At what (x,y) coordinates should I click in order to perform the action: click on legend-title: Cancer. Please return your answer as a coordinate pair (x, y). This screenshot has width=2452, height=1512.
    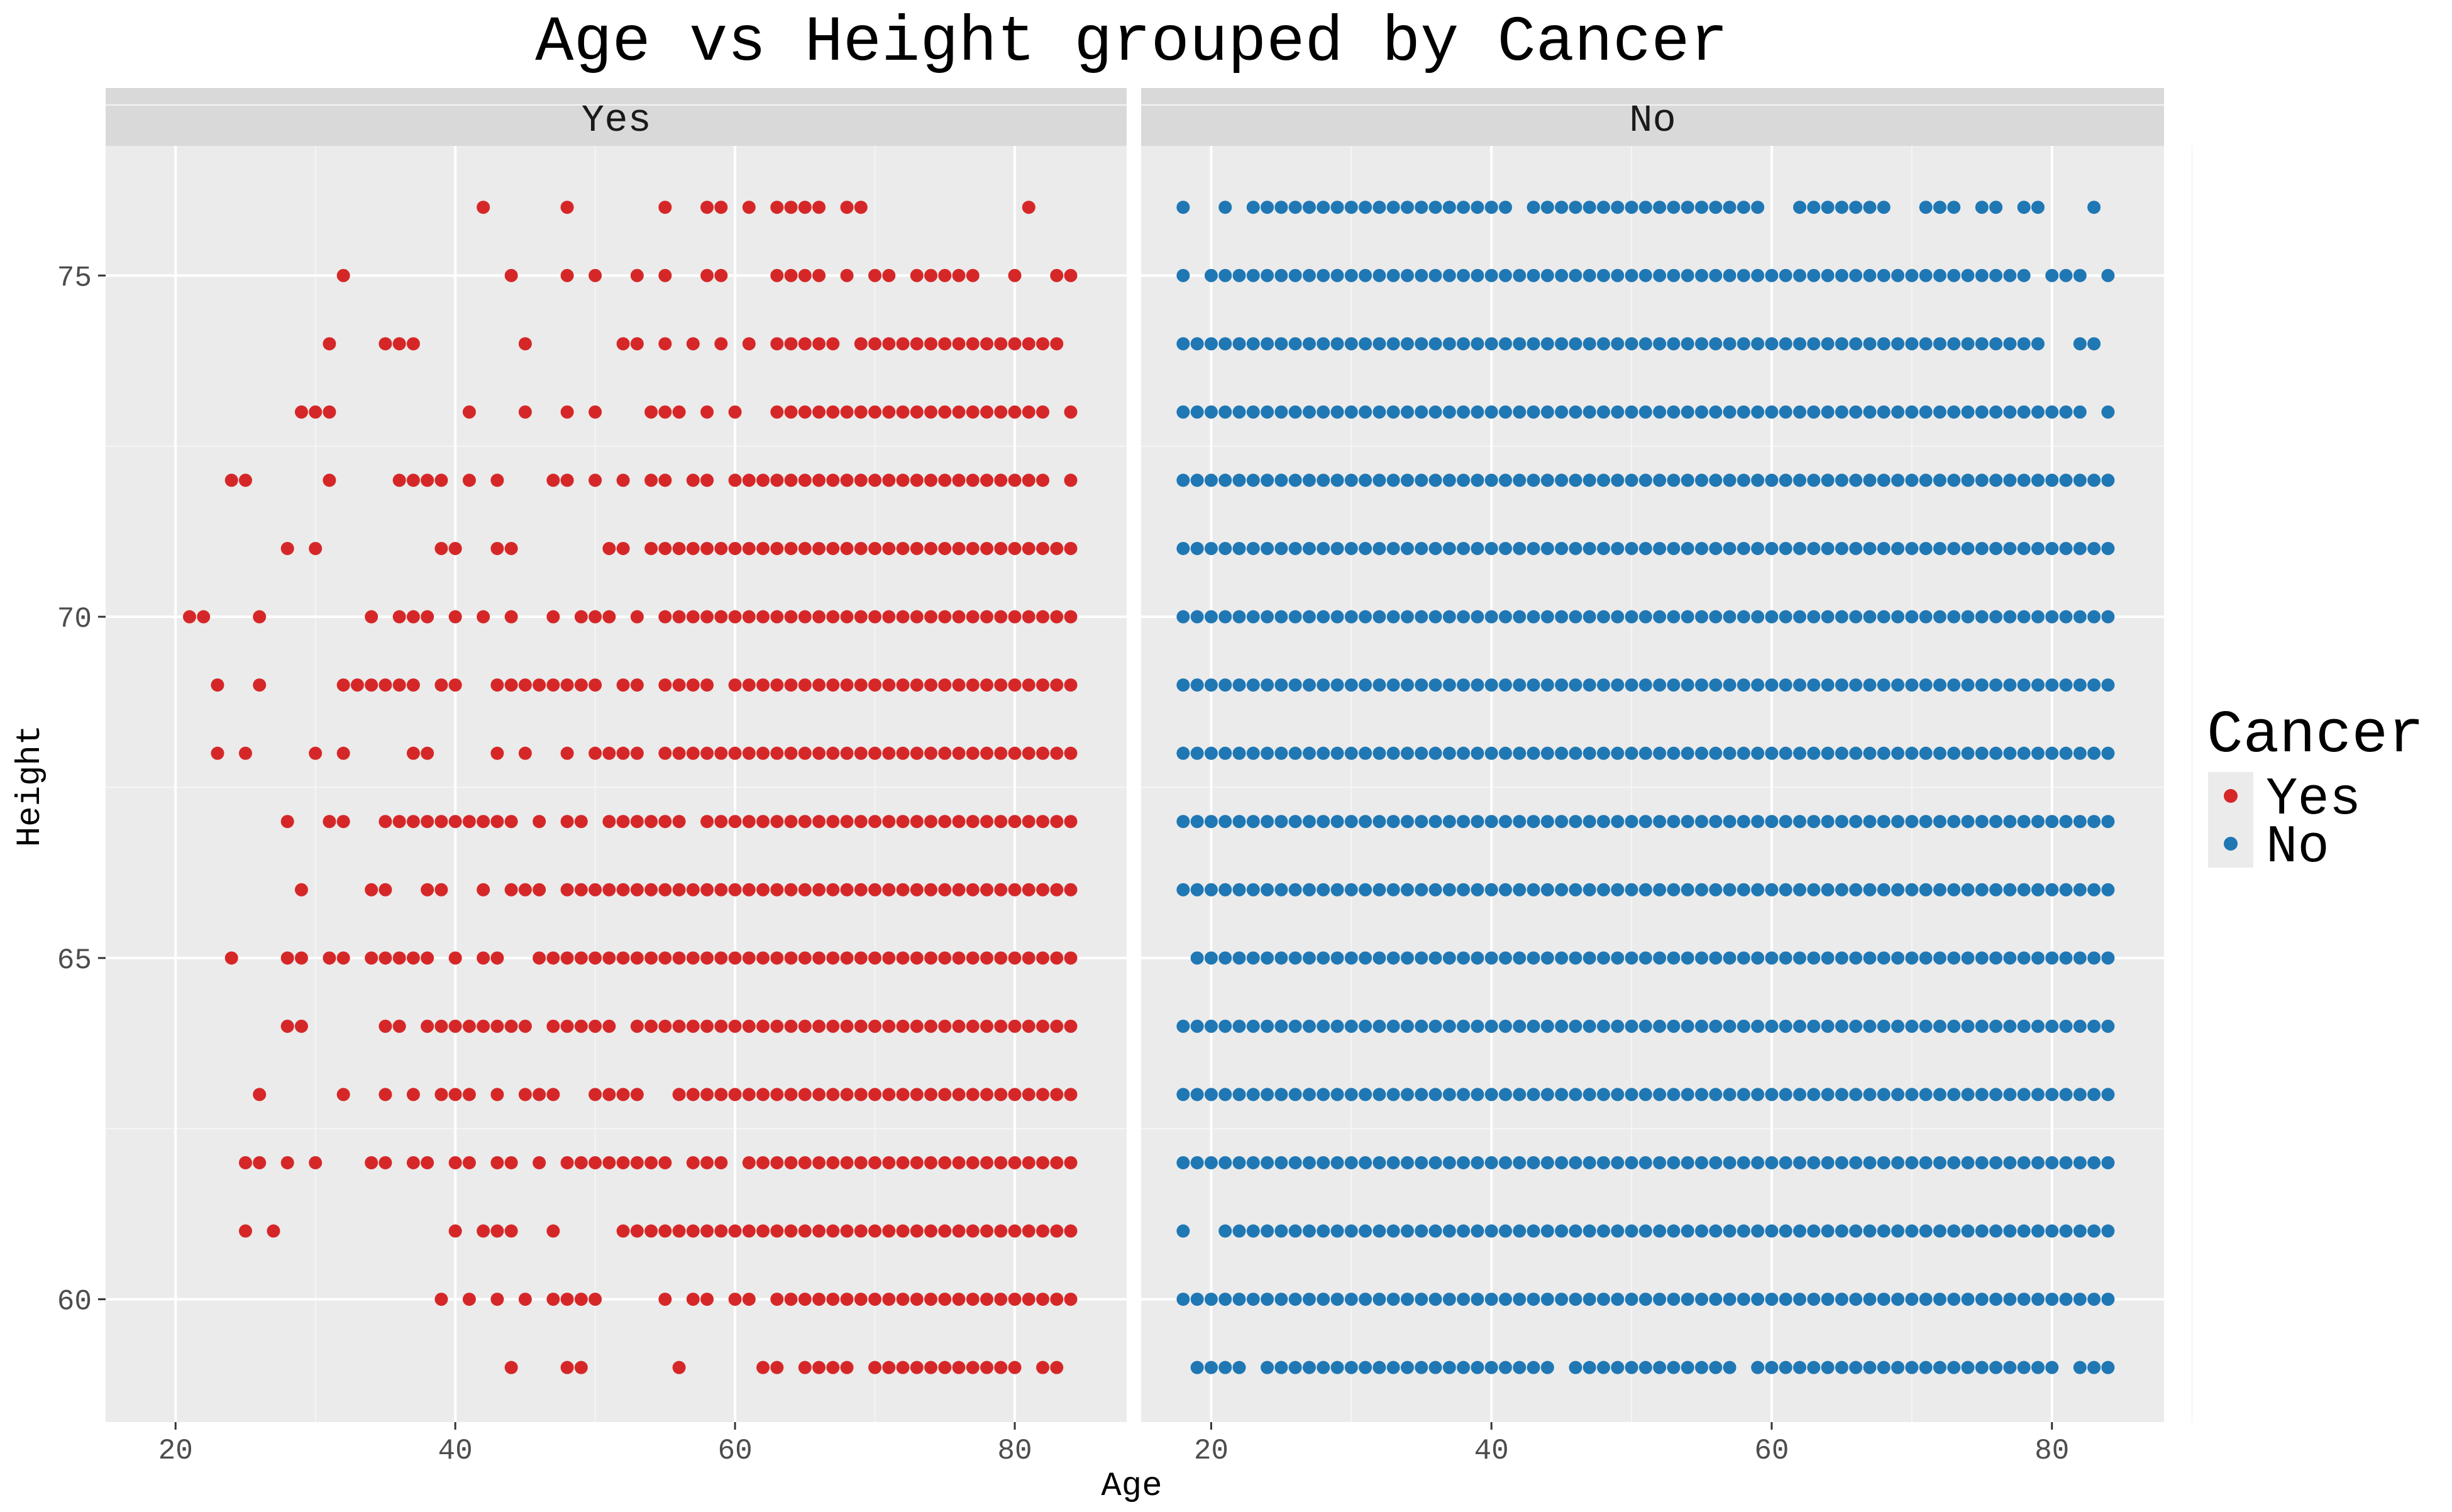
    Looking at the image, I should click on (2315, 735).